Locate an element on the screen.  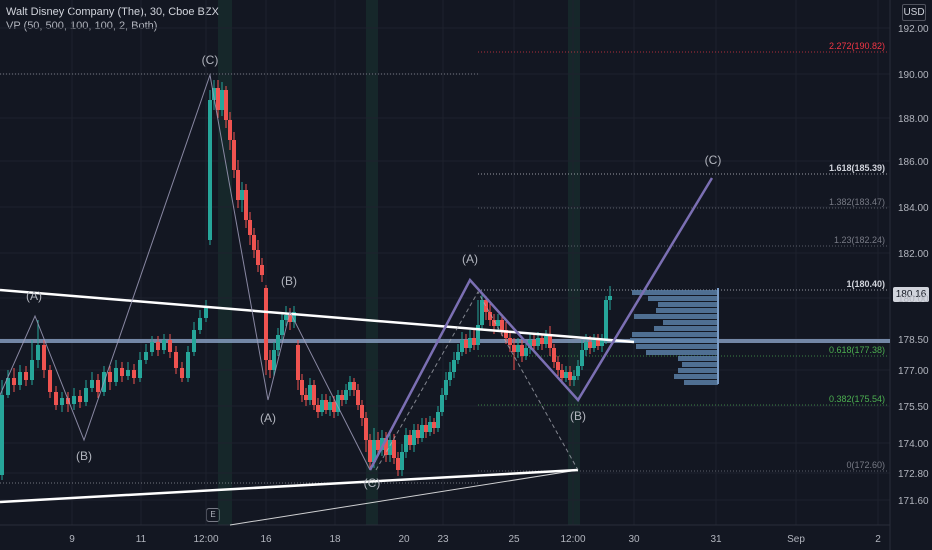
session-band is located at coordinates (372, 262).